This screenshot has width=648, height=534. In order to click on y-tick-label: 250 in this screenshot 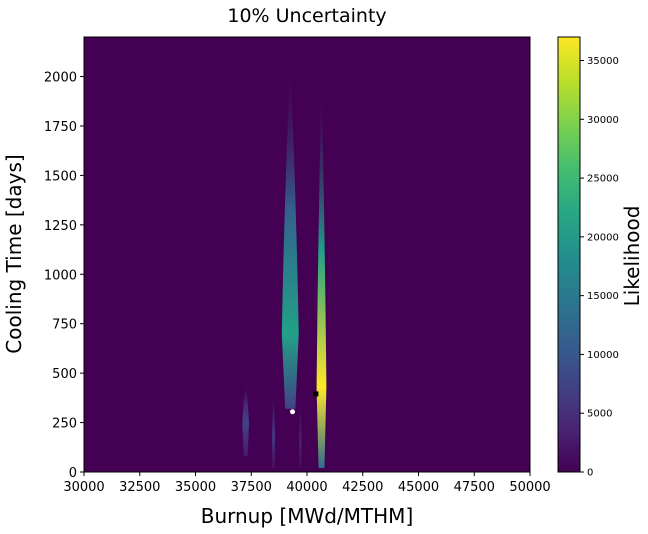, I will do `click(64, 424)`.